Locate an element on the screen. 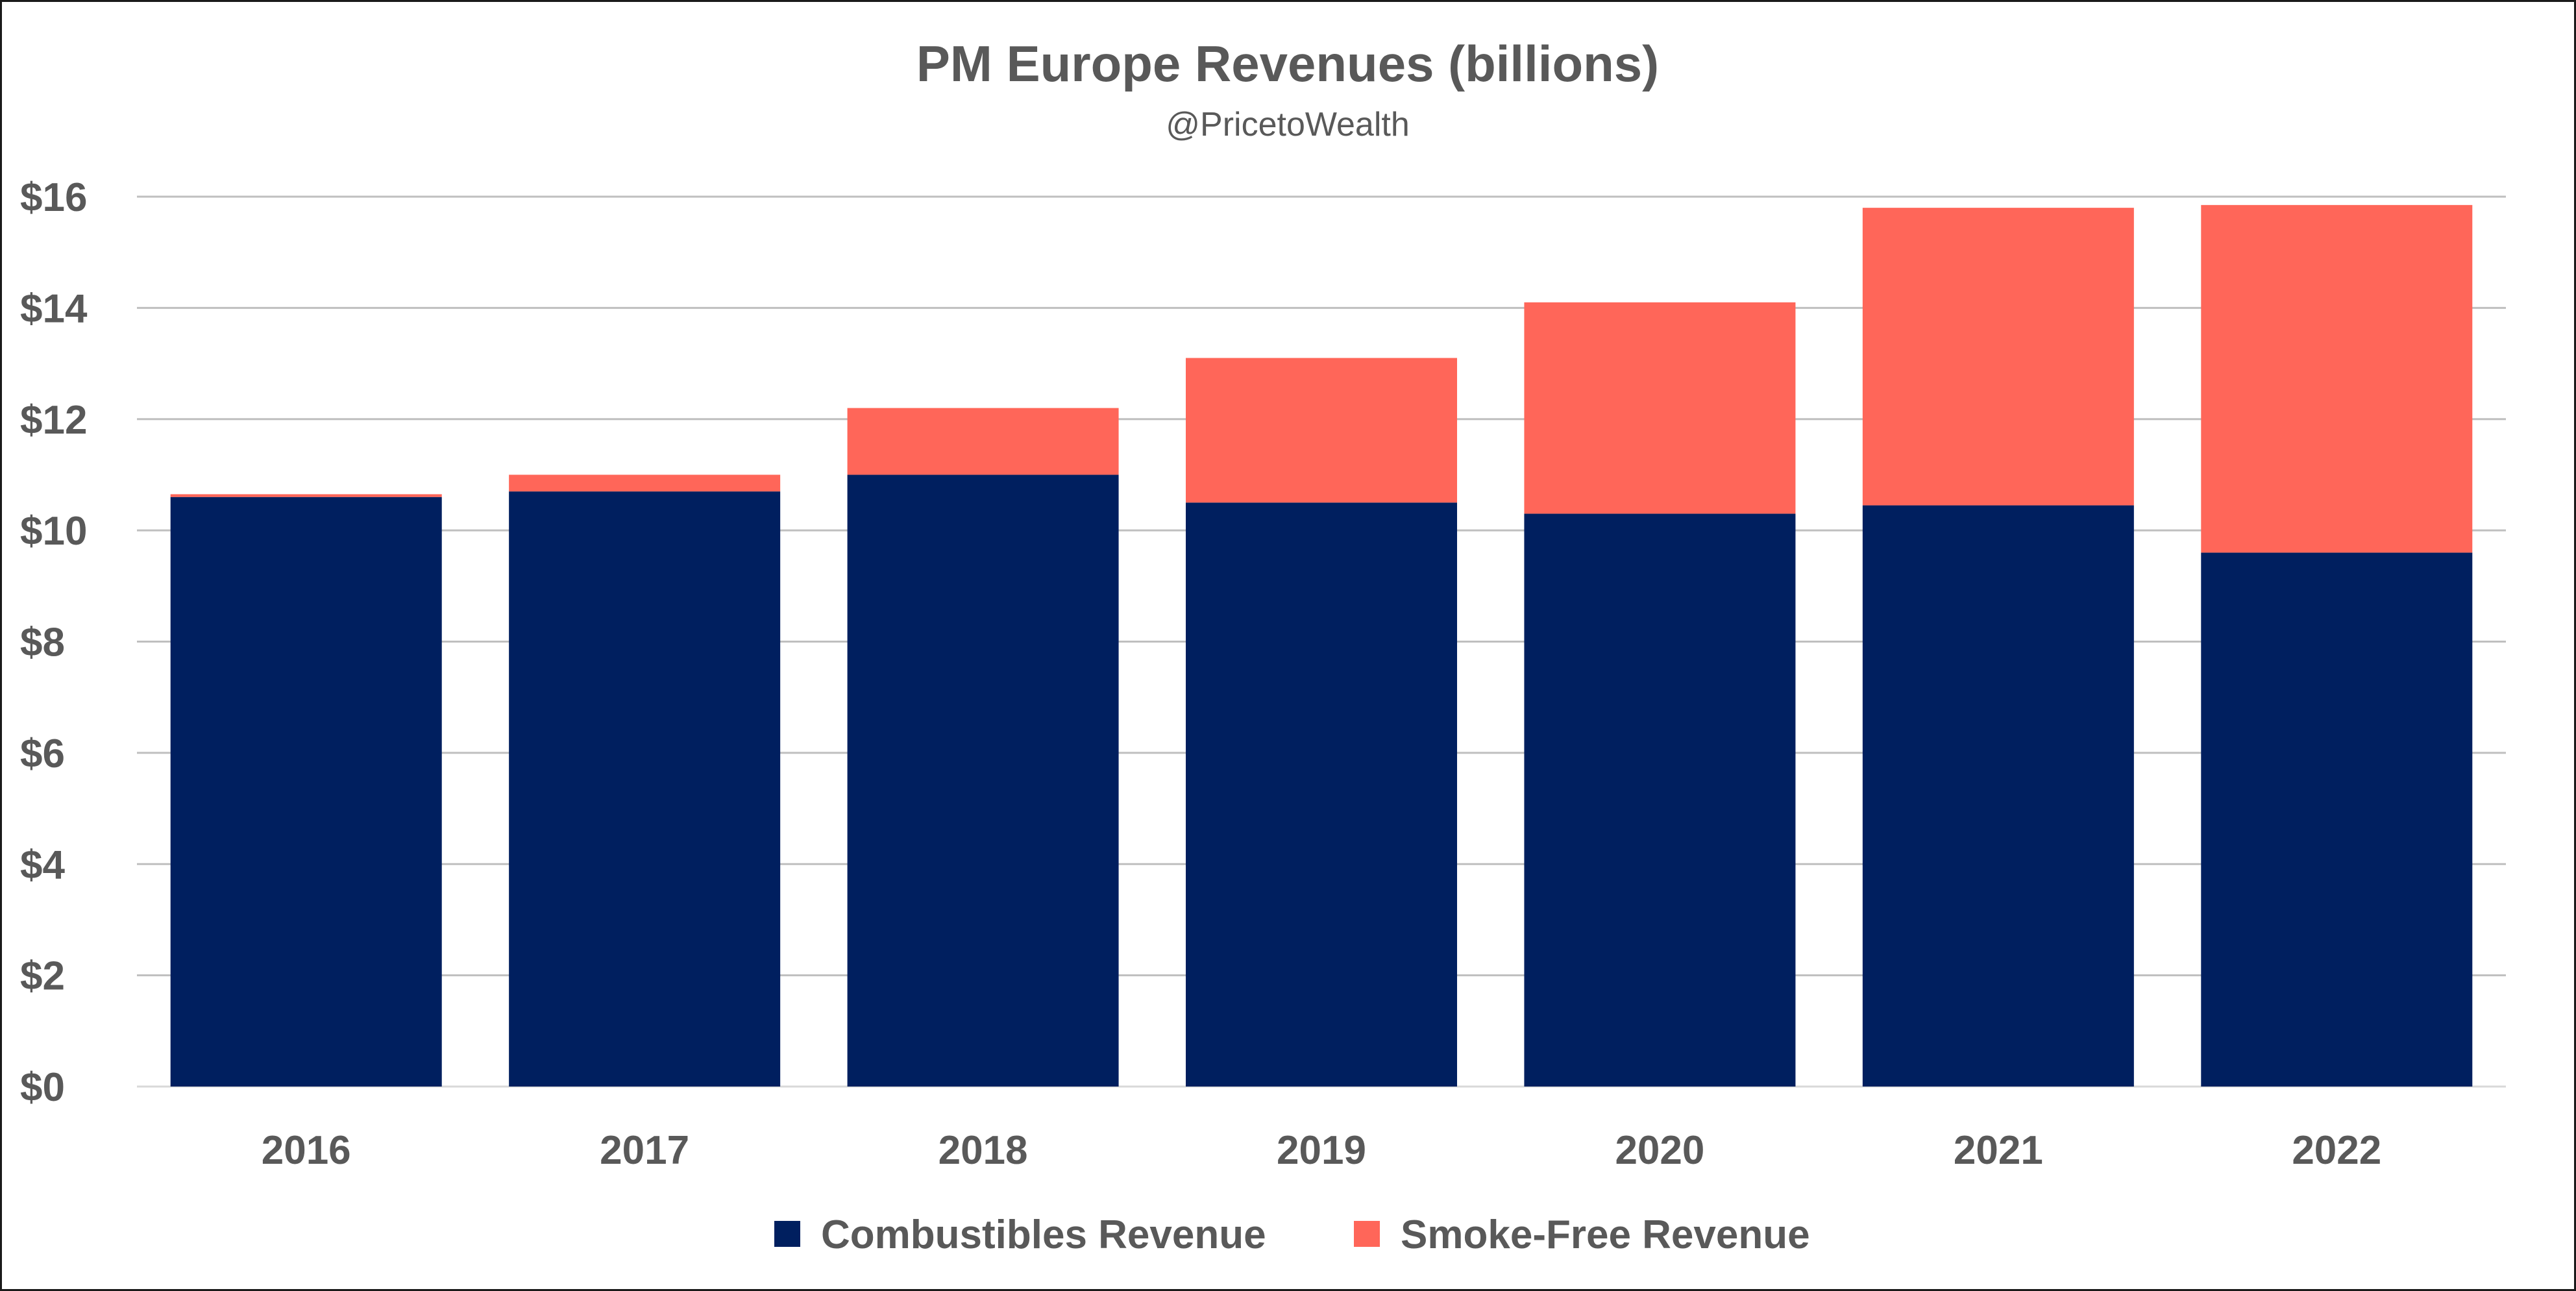  x-tick-label: 2016 is located at coordinates (306, 1150).